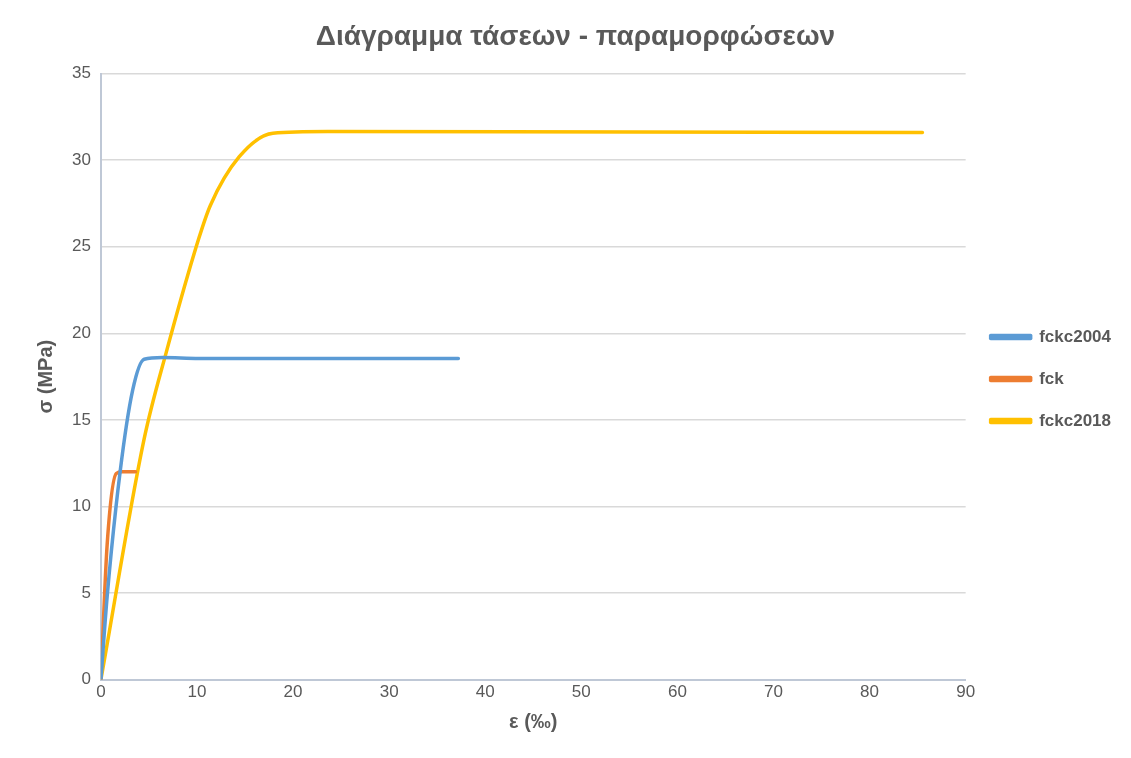 This screenshot has width=1131, height=758. Describe the element at coordinates (1075, 336) in the screenshot. I see `legend-label: fckc2004` at that location.